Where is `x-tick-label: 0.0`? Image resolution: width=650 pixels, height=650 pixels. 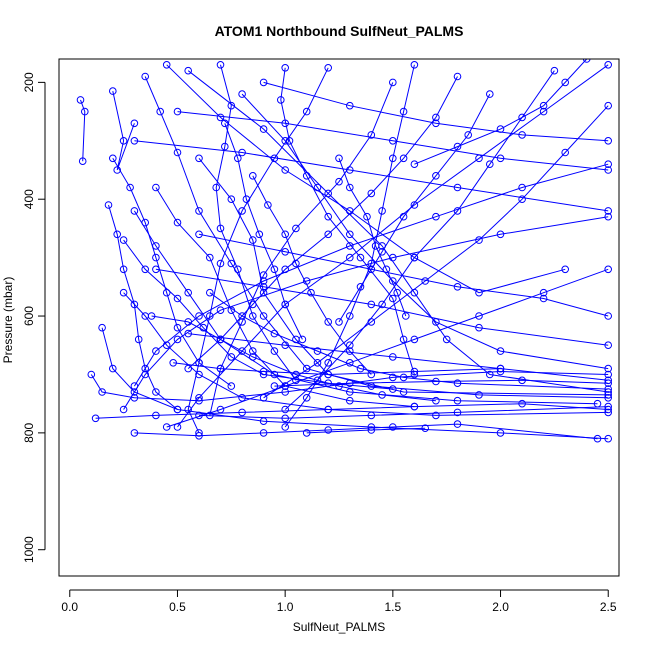
x-tick-label: 0.0 is located at coordinates (69, 607).